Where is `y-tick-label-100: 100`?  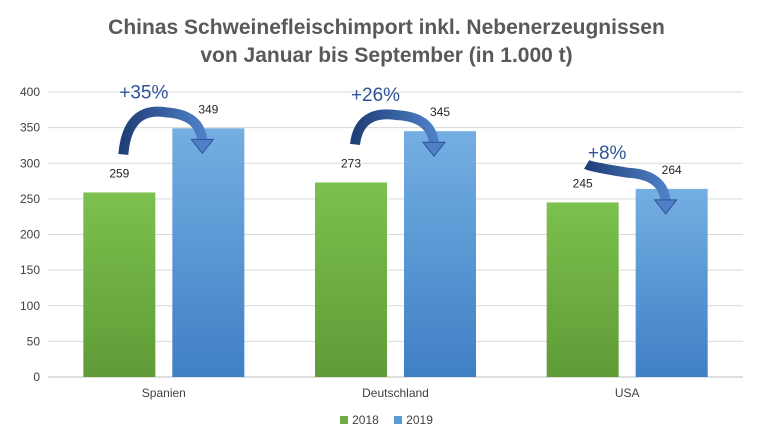
y-tick-label-100: 100 is located at coordinates (30, 306).